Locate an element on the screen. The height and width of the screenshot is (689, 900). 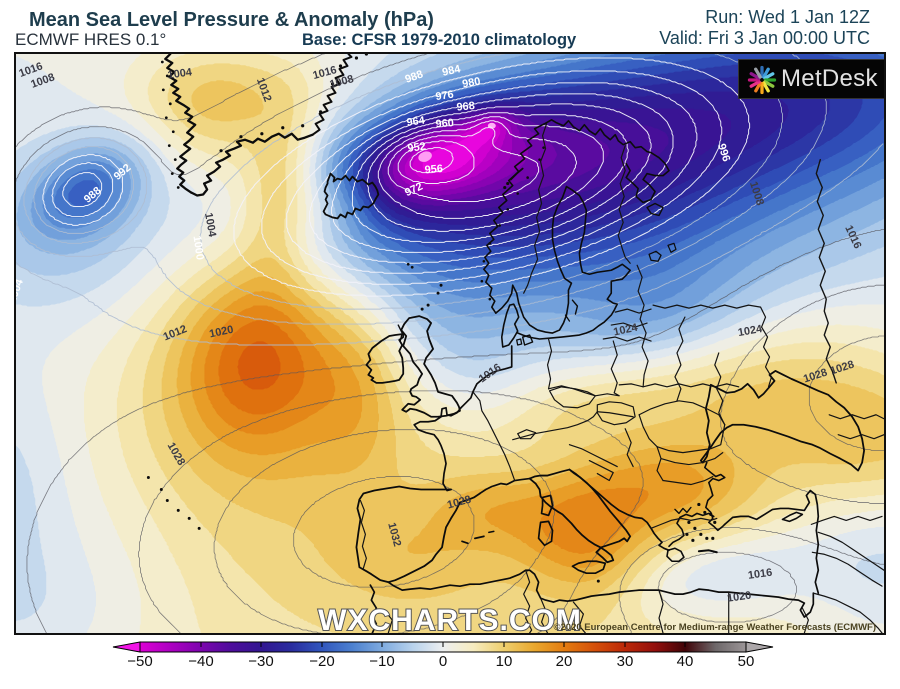
svg-text: 10 is located at coordinates (504, 661).